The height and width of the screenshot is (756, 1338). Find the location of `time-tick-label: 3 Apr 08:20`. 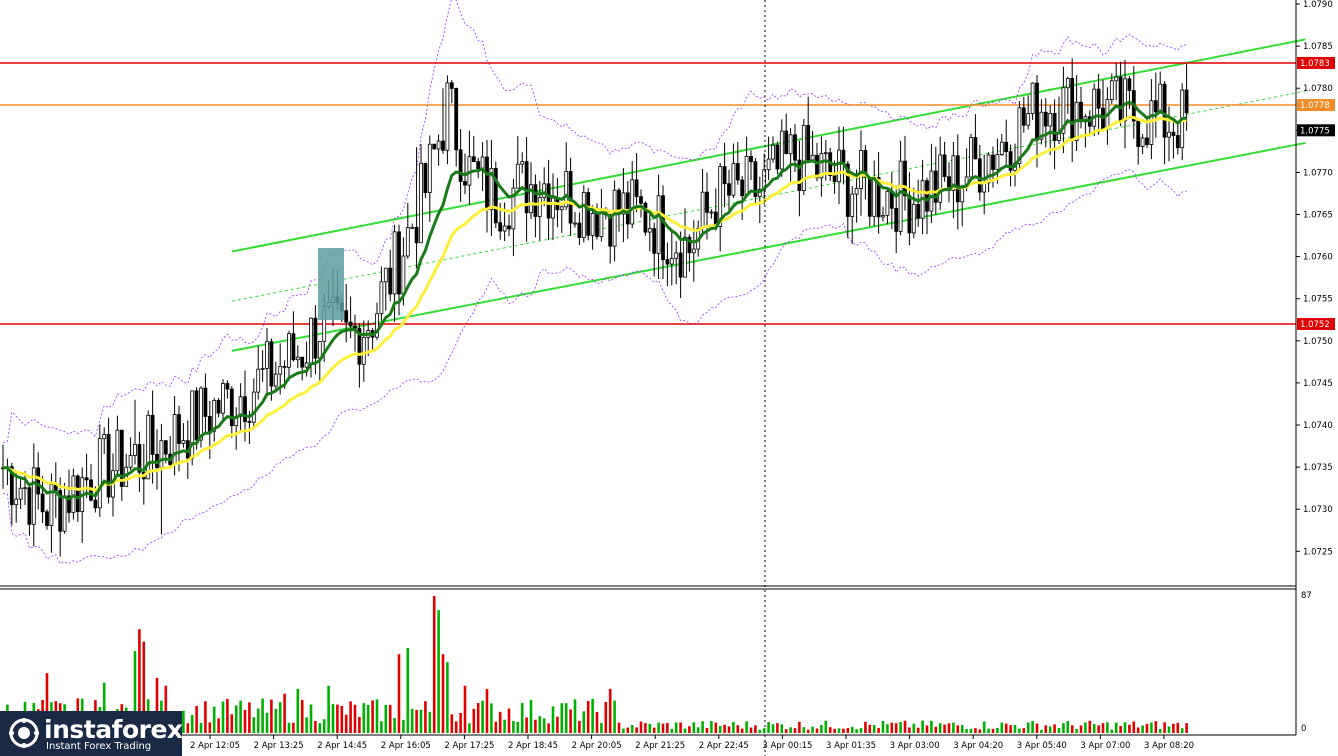

time-tick-label: 3 Apr 08:20 is located at coordinates (1169, 746).